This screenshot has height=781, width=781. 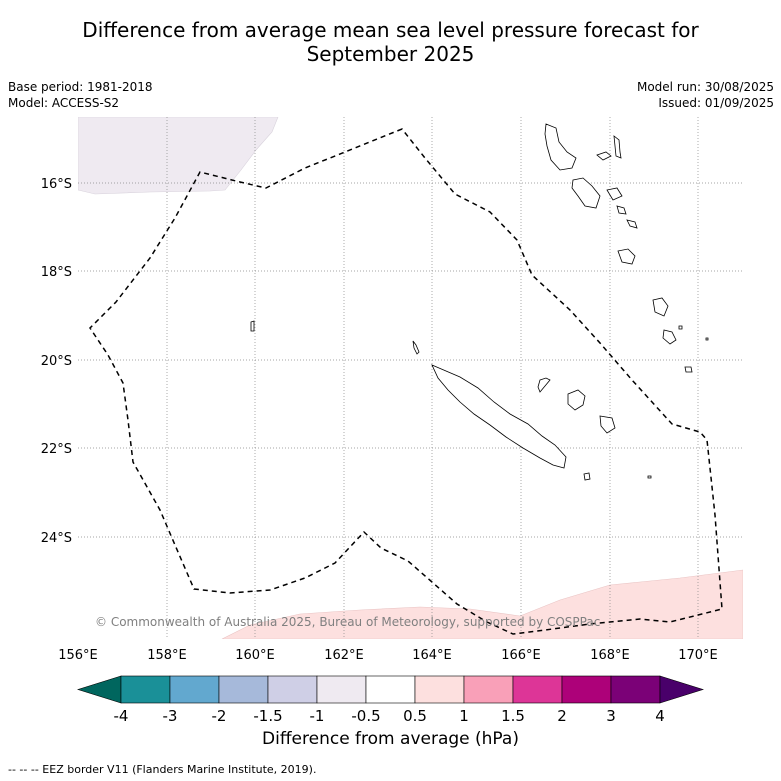 What do you see at coordinates (99, 689) in the screenshot?
I see `colorbar-extend-low` at bounding box center [99, 689].